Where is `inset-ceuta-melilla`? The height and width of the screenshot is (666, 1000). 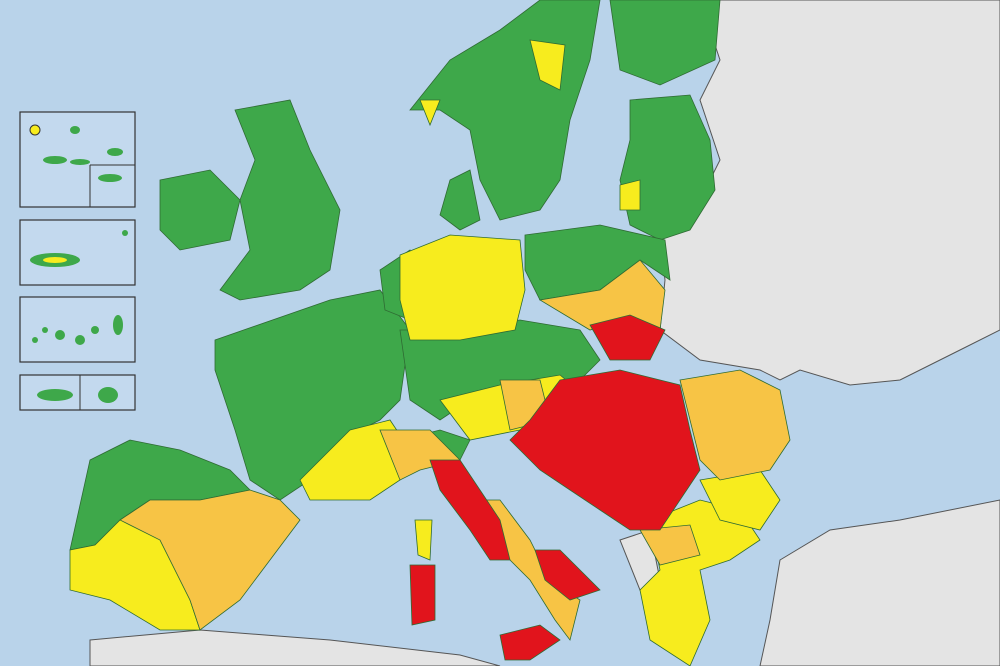 inset-ceuta-melilla is located at coordinates (77, 392).